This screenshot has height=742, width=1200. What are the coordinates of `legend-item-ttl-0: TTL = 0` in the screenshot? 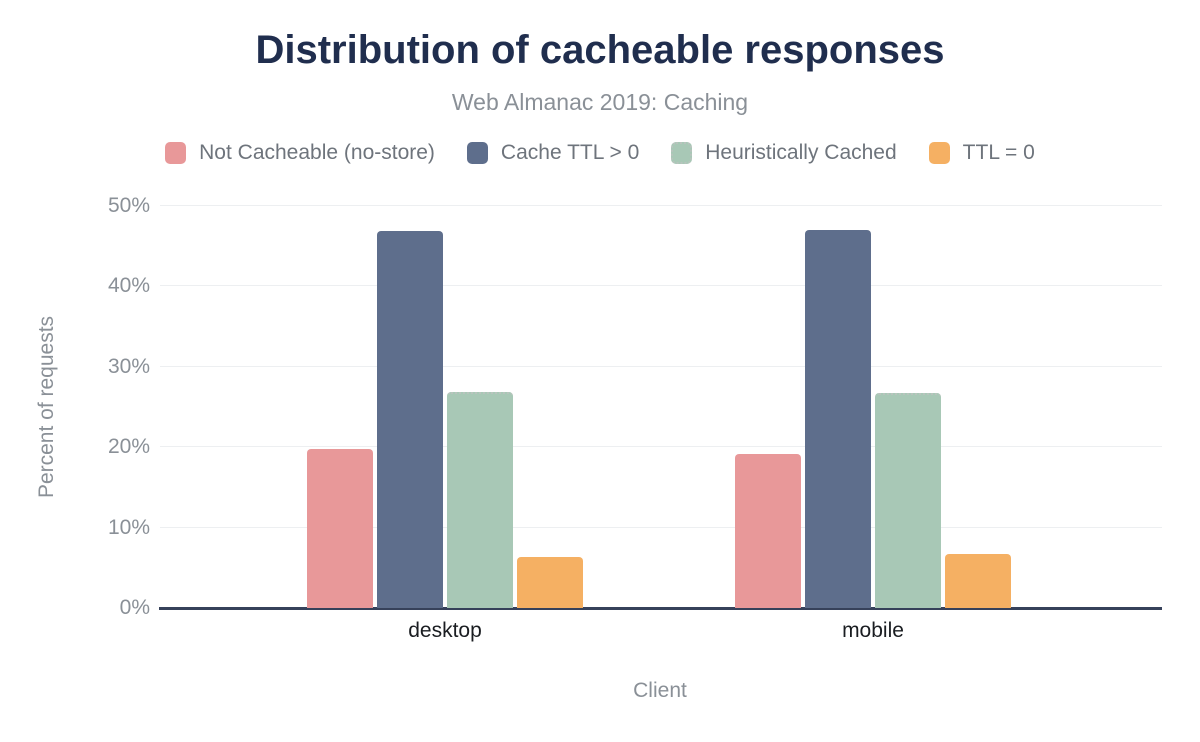 It's located at (981, 153).